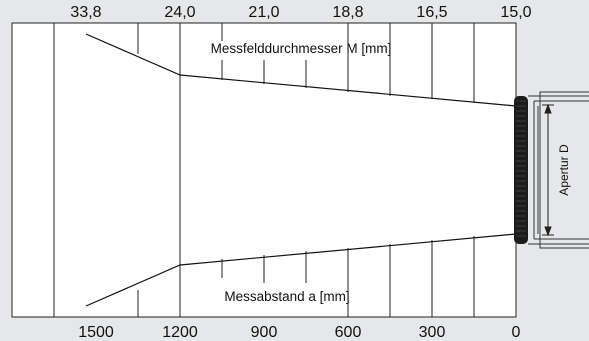 Image resolution: width=589 pixels, height=341 pixels. What do you see at coordinates (348, 332) in the screenshot?
I see `bottom-tick-600: 600` at bounding box center [348, 332].